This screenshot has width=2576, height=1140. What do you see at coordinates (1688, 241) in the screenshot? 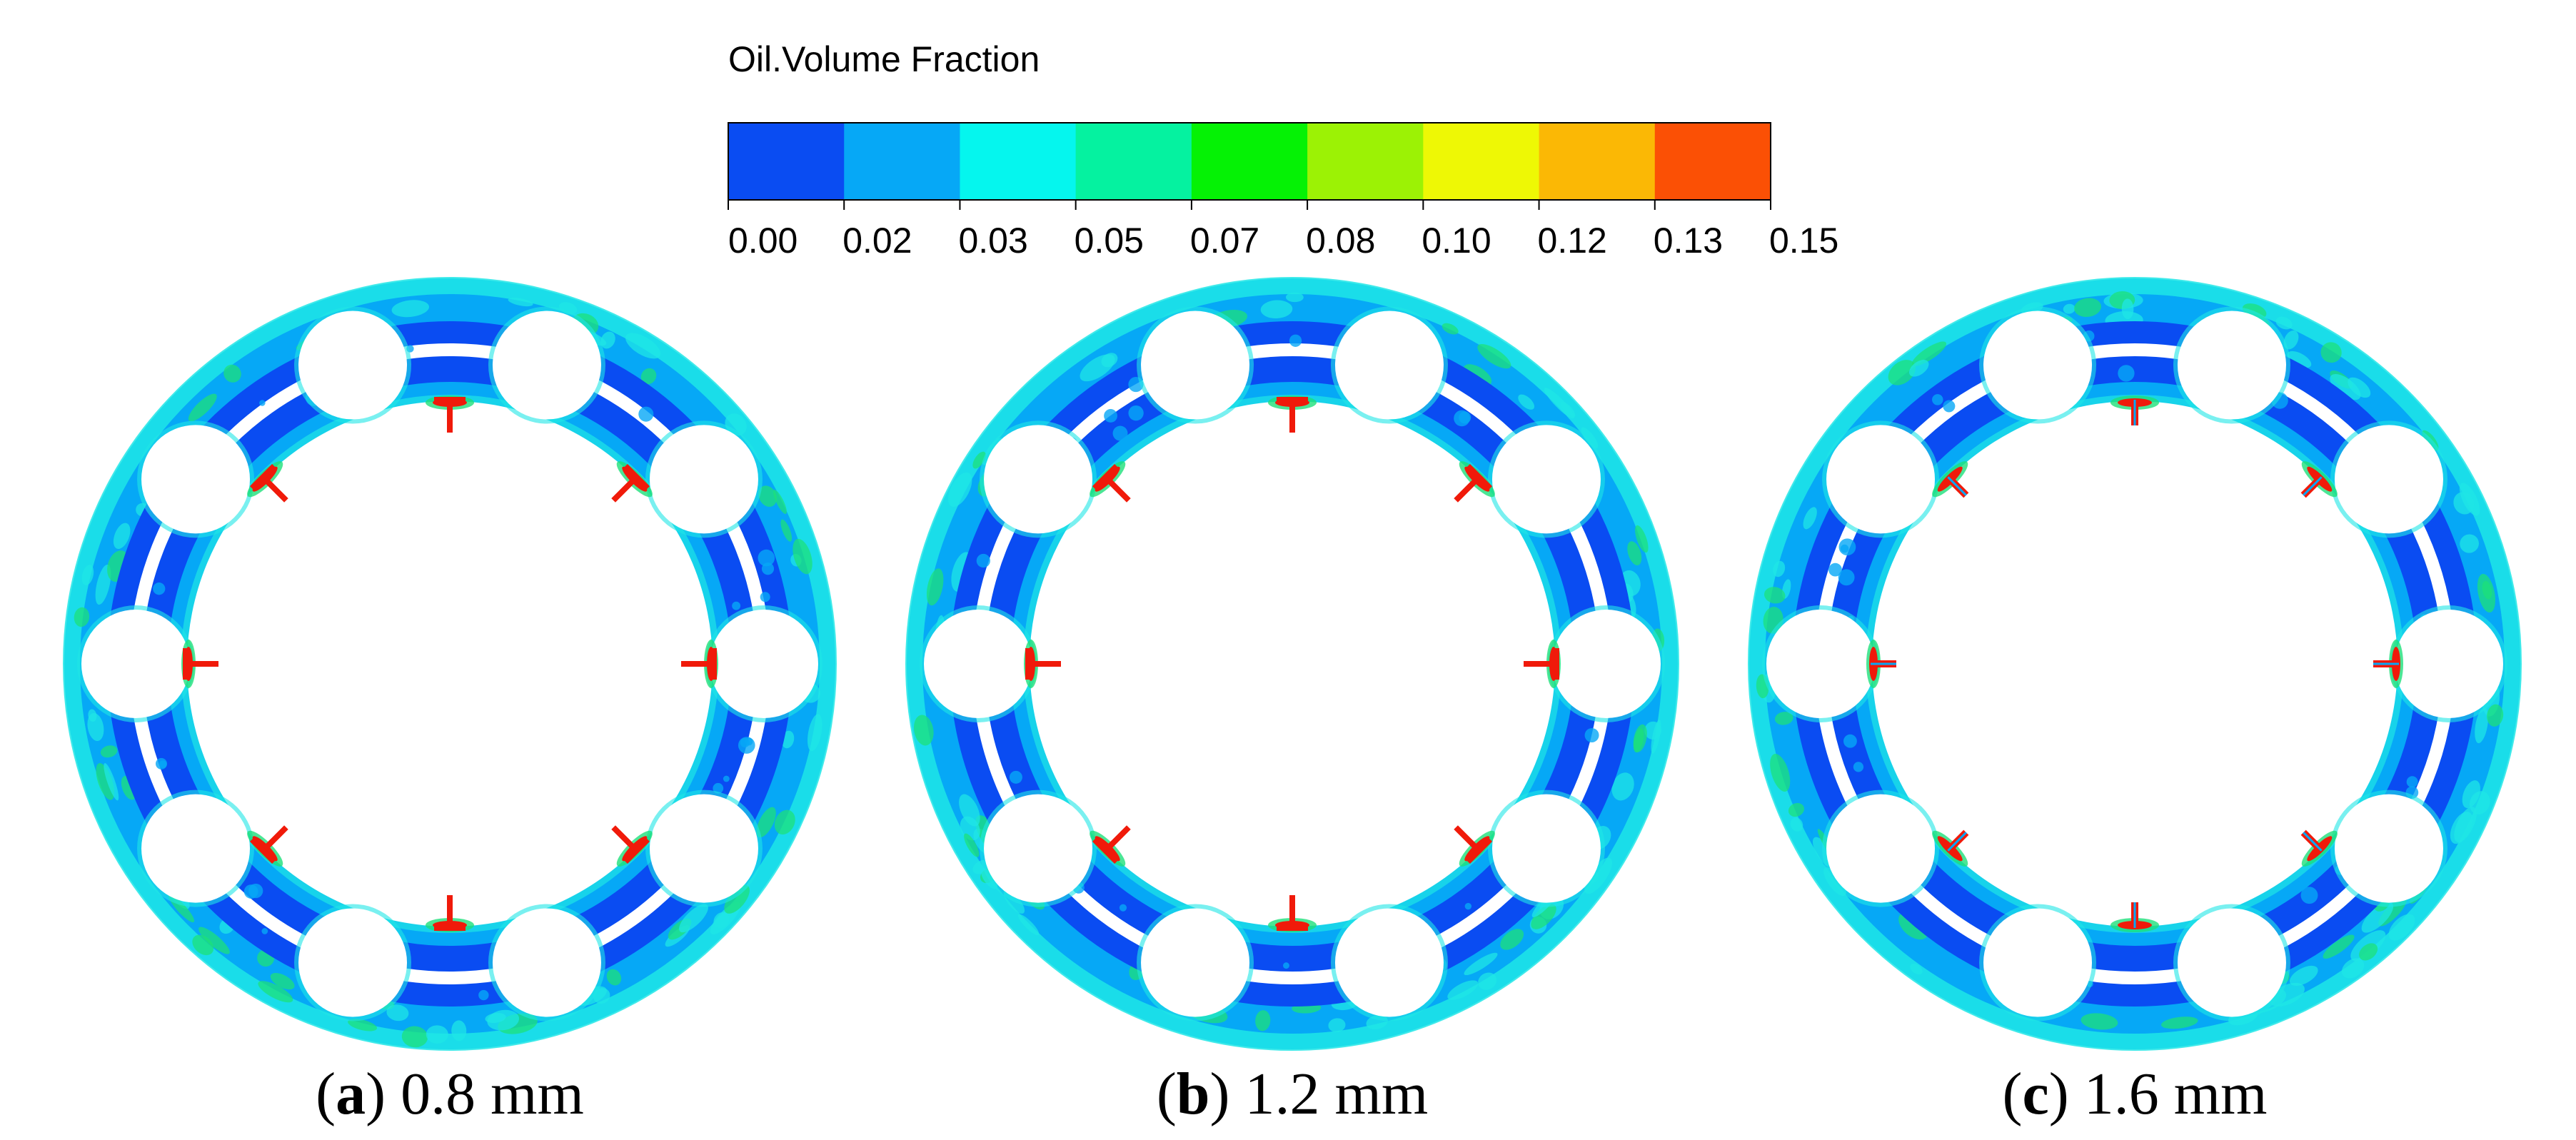
I see `legend-tick-label: 0.13` at bounding box center [1688, 241].